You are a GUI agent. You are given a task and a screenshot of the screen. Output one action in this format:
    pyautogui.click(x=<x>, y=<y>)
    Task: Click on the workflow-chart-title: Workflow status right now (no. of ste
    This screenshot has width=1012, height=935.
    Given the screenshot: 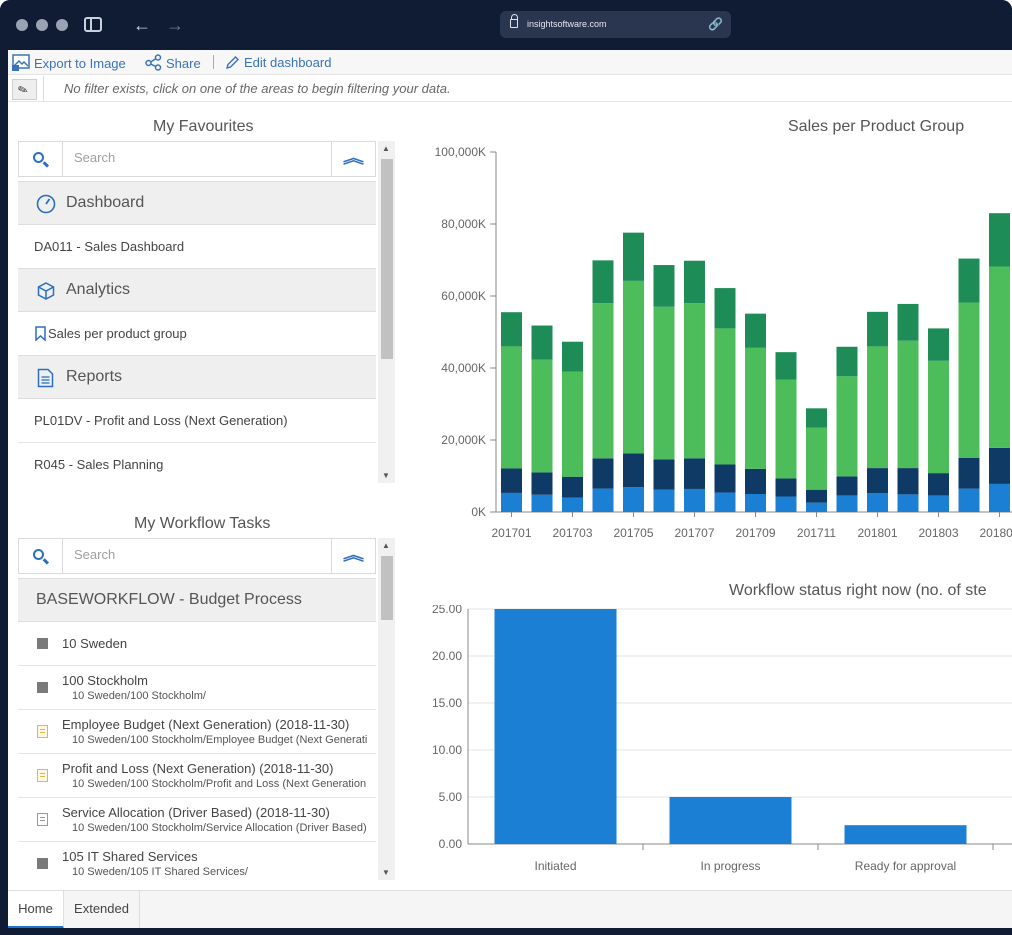 What is the action you would take?
    pyautogui.click(x=858, y=590)
    